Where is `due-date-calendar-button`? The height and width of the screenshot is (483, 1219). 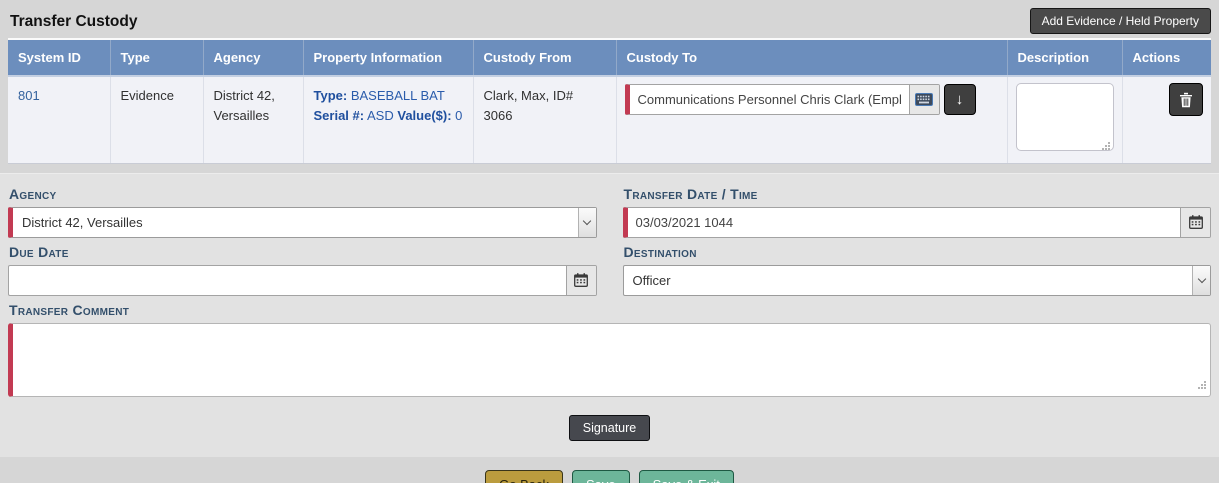
due-date-calendar-button is located at coordinates (580, 280).